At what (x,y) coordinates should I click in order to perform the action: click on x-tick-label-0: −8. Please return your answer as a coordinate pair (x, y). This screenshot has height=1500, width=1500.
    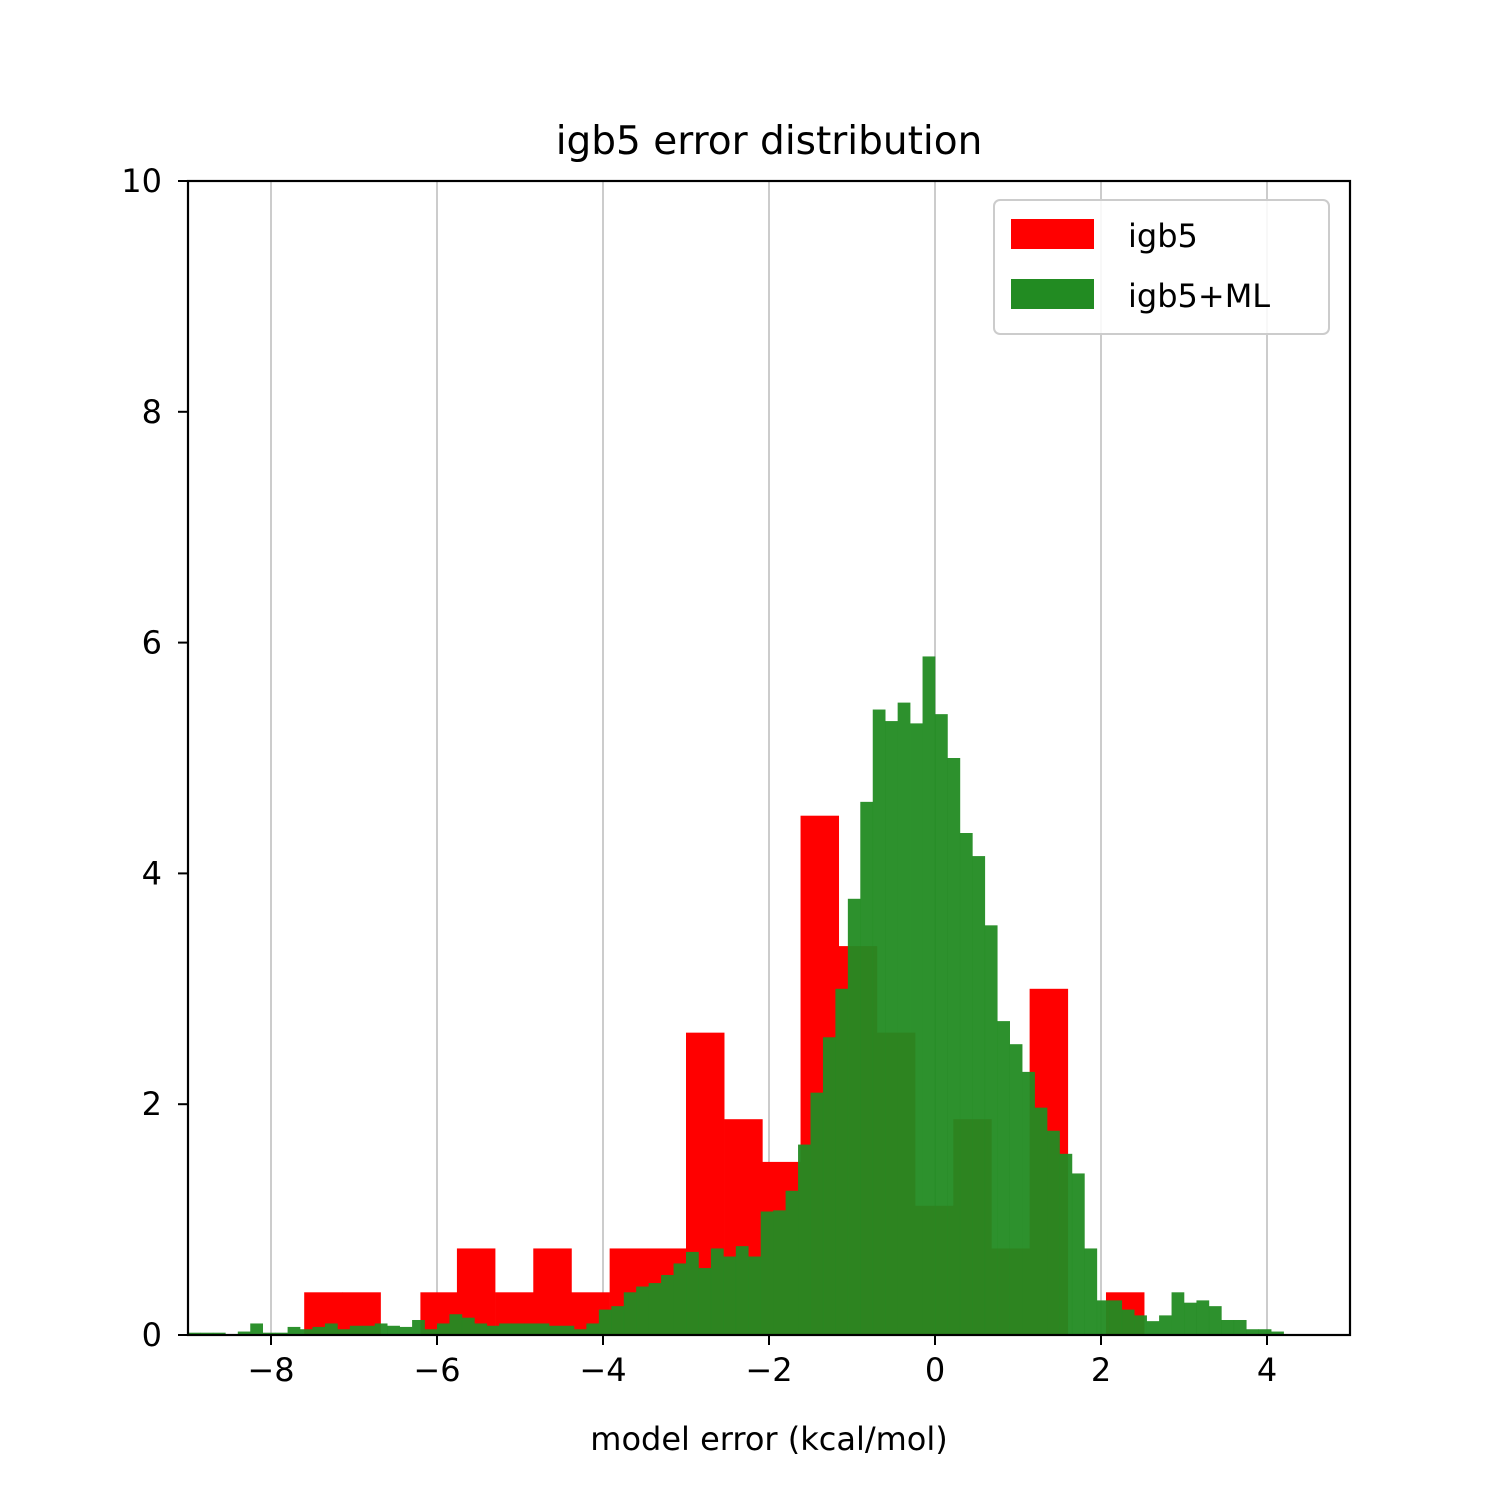
    Looking at the image, I should click on (270, 1370).